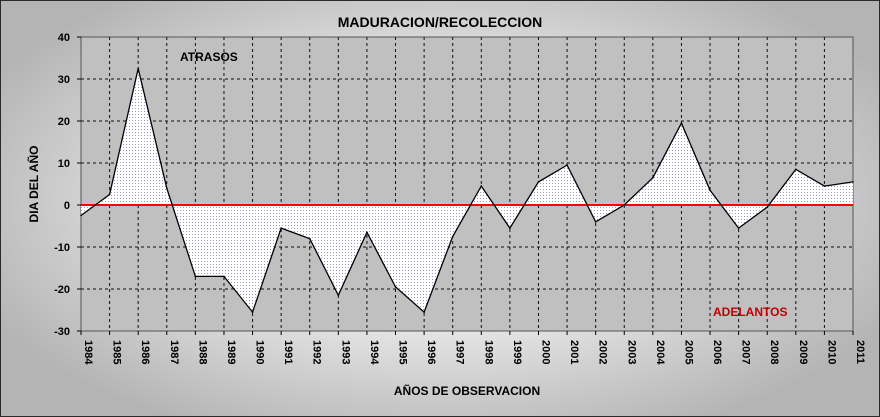 The height and width of the screenshot is (417, 880). What do you see at coordinates (774, 352) in the screenshot?
I see `x-tick-label: 2008` at bounding box center [774, 352].